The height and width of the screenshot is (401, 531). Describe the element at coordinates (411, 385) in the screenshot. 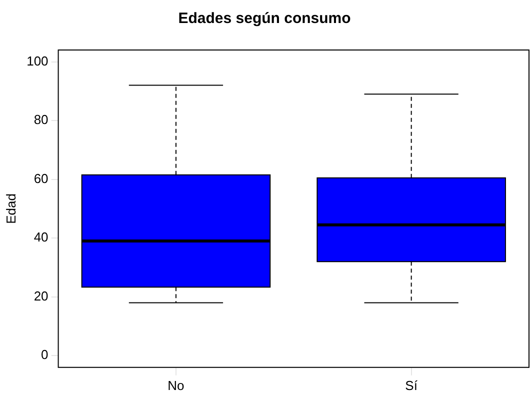

I see `x-tick-label: Sí` at that location.